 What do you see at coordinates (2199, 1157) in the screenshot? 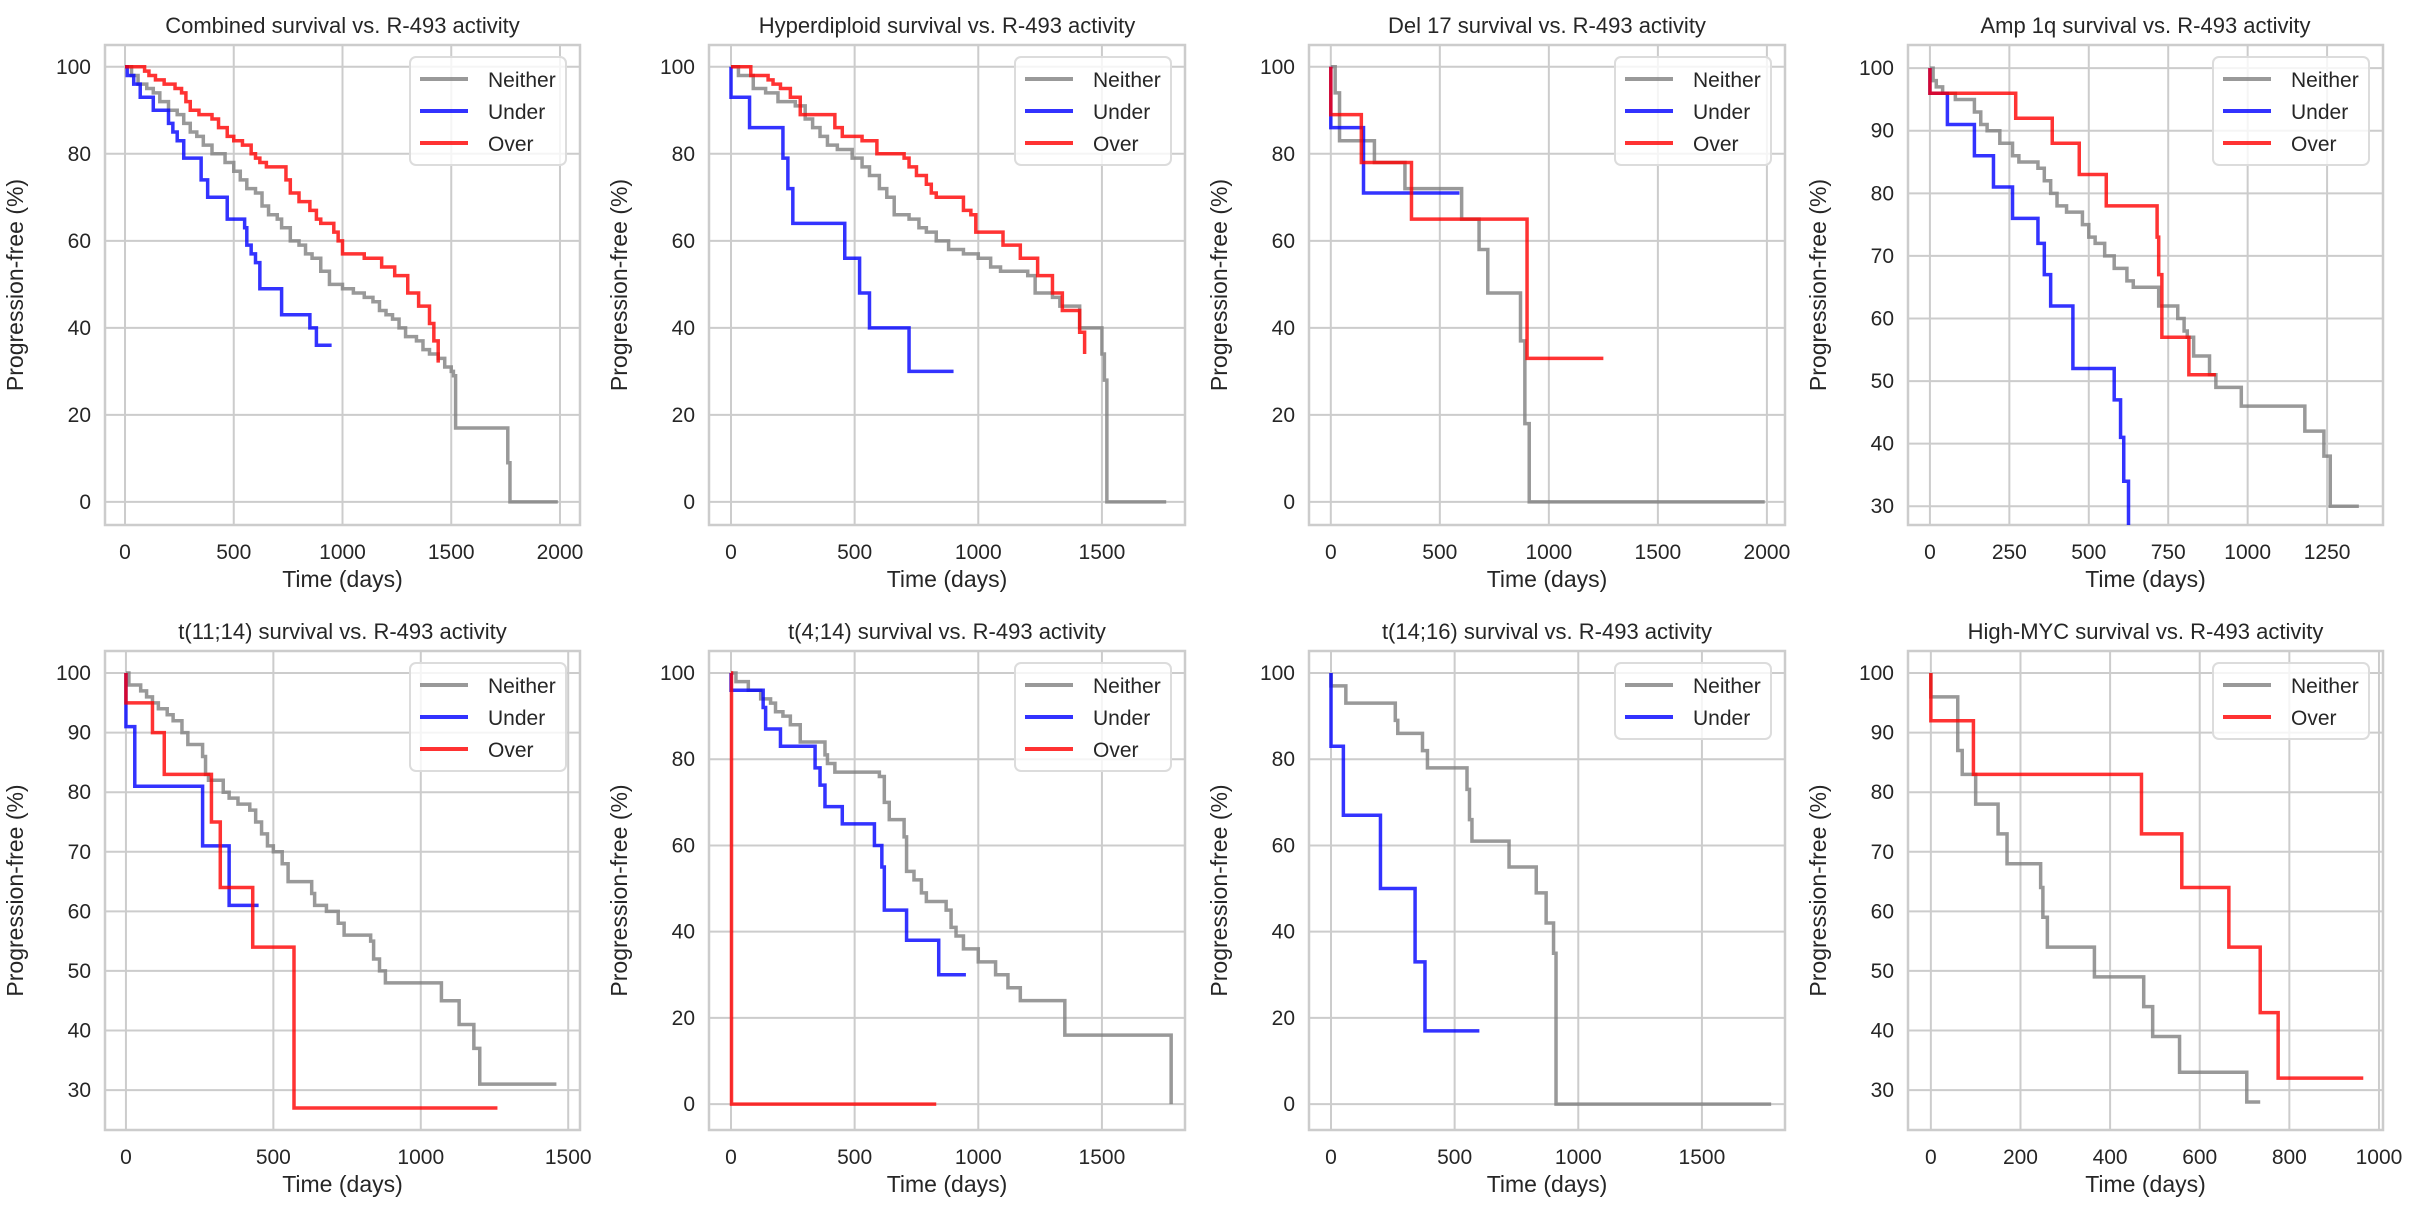
I see `x-tick-label: 600` at bounding box center [2199, 1157].